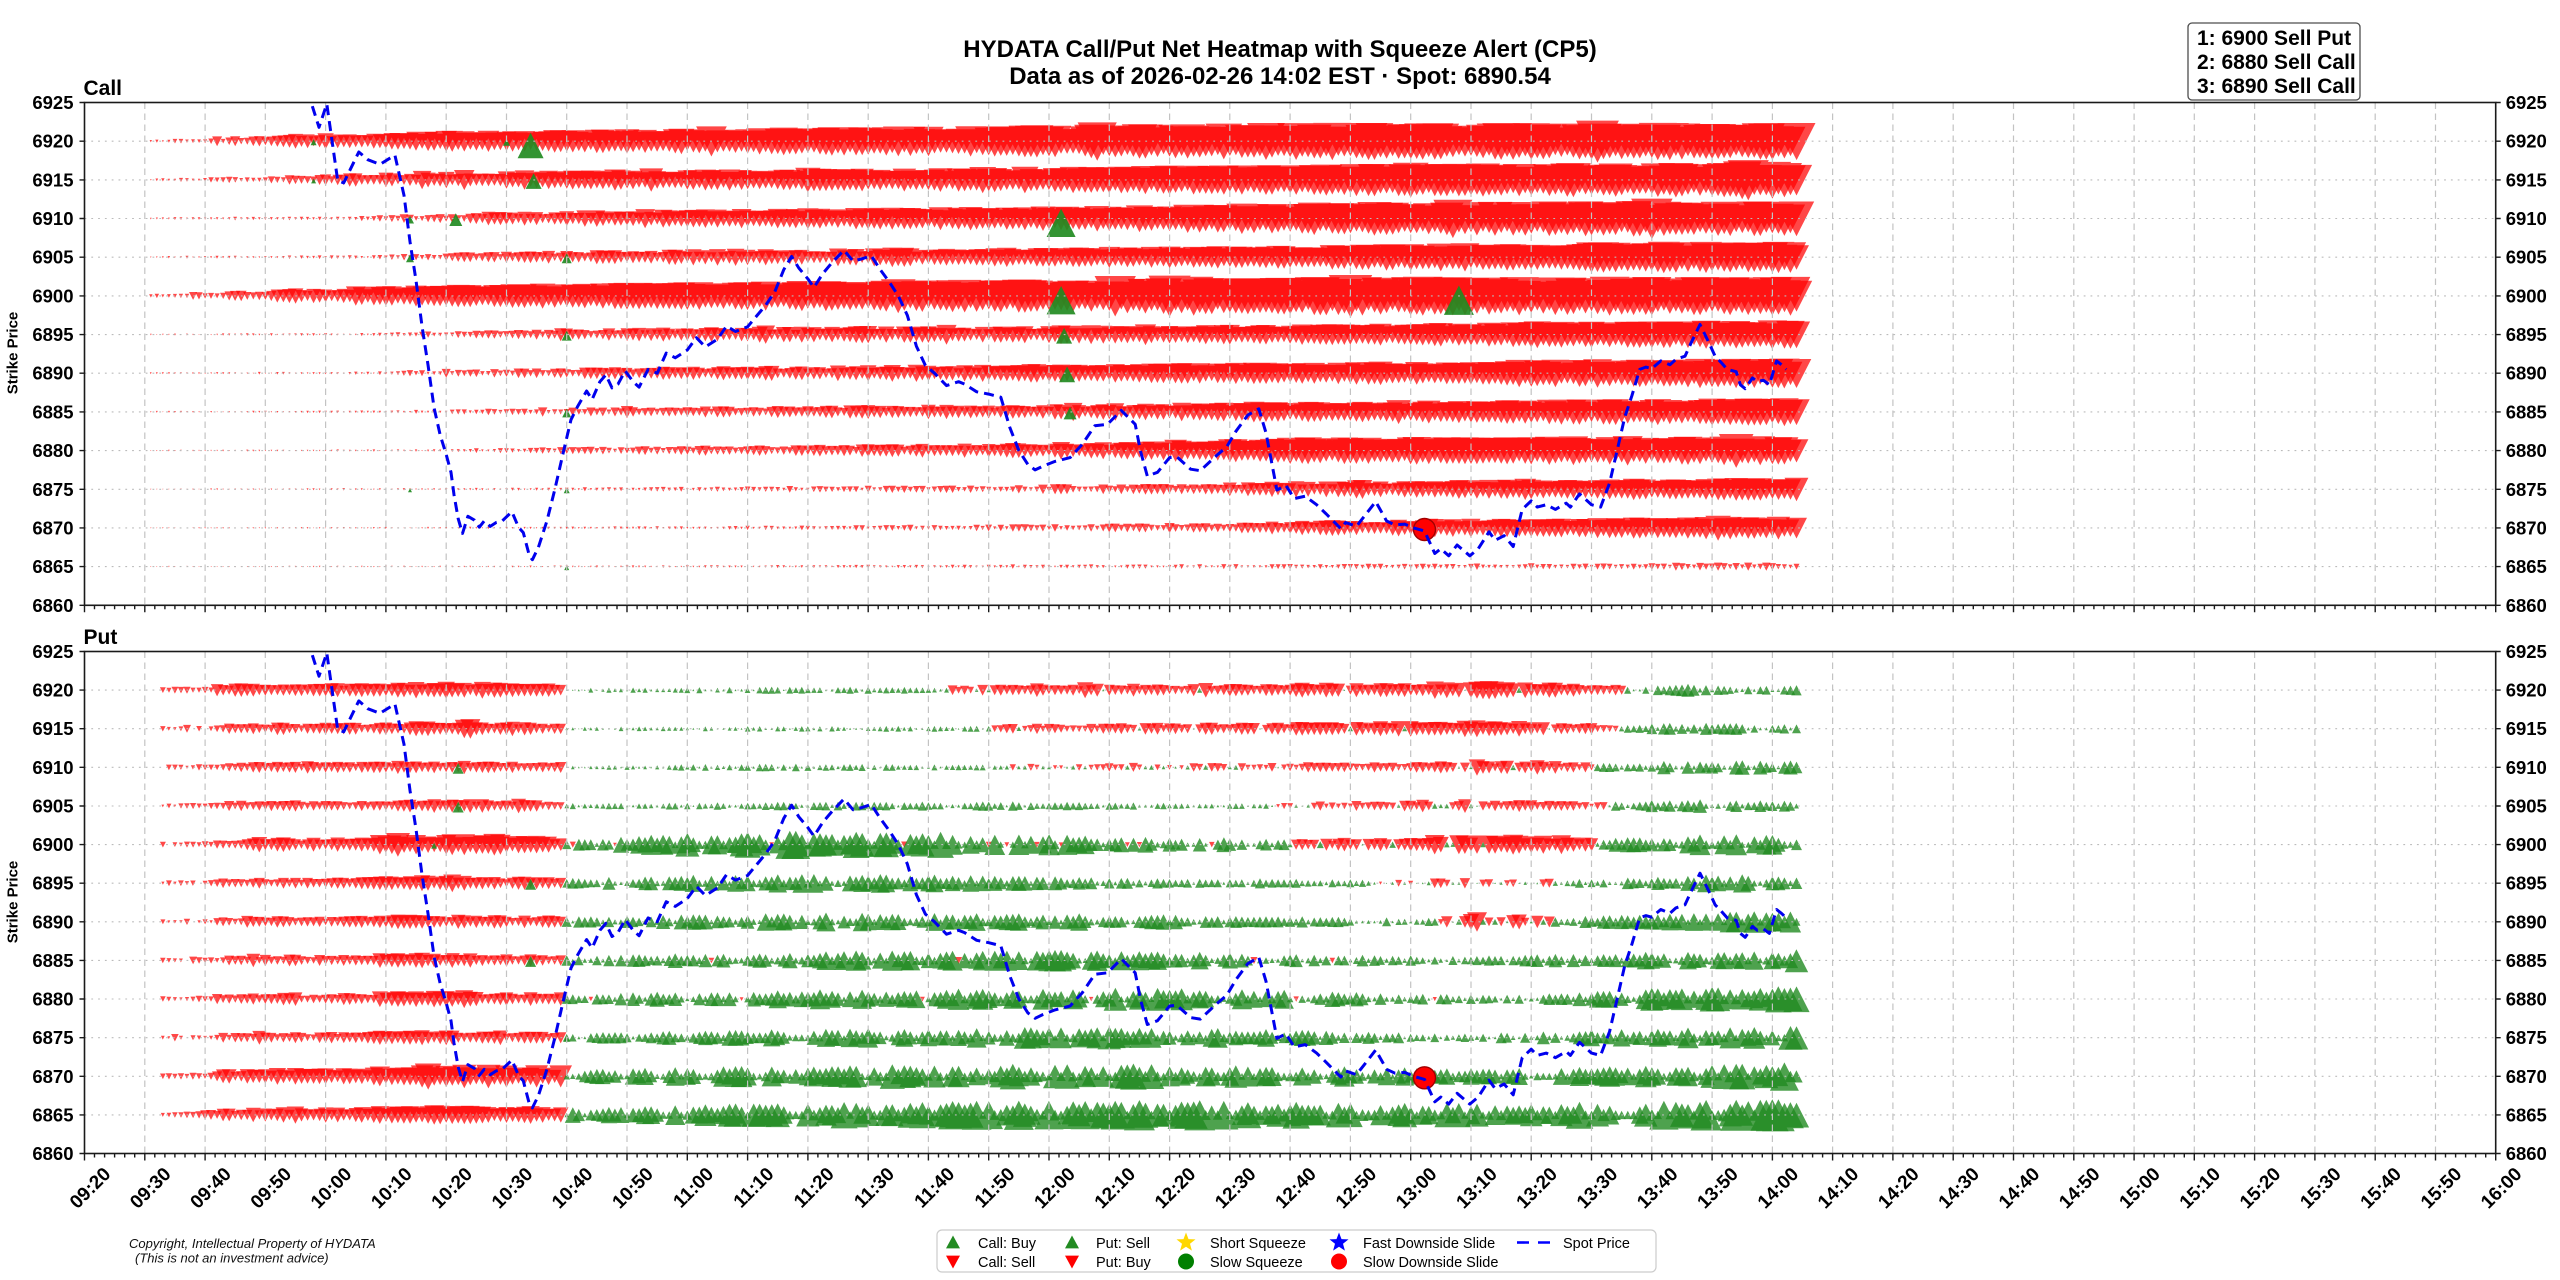 The height and width of the screenshot is (1280, 2560). What do you see at coordinates (754, 1188) in the screenshot?
I see `svg-text: 11:10` at bounding box center [754, 1188].